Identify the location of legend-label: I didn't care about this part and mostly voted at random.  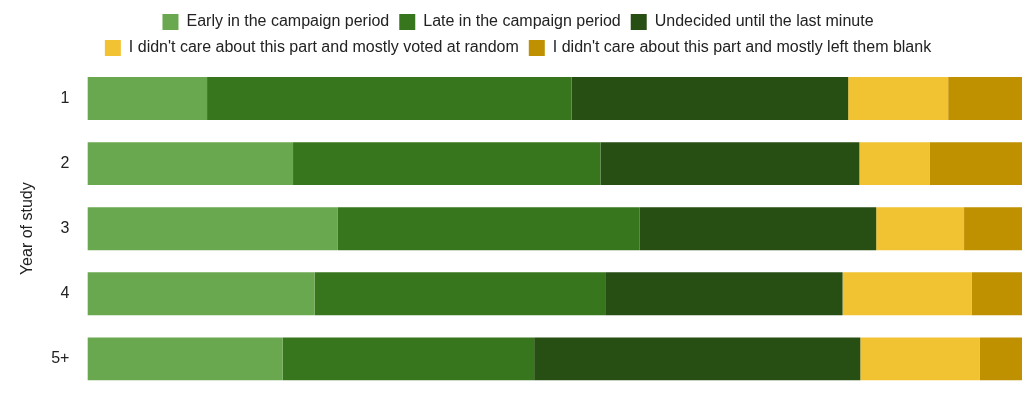
(323, 47).